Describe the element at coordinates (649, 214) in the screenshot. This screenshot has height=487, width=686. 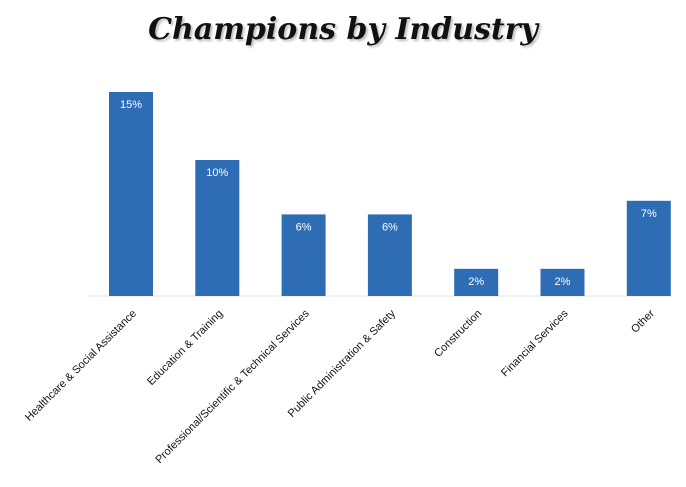
I see `data-label-6: 7%` at that location.